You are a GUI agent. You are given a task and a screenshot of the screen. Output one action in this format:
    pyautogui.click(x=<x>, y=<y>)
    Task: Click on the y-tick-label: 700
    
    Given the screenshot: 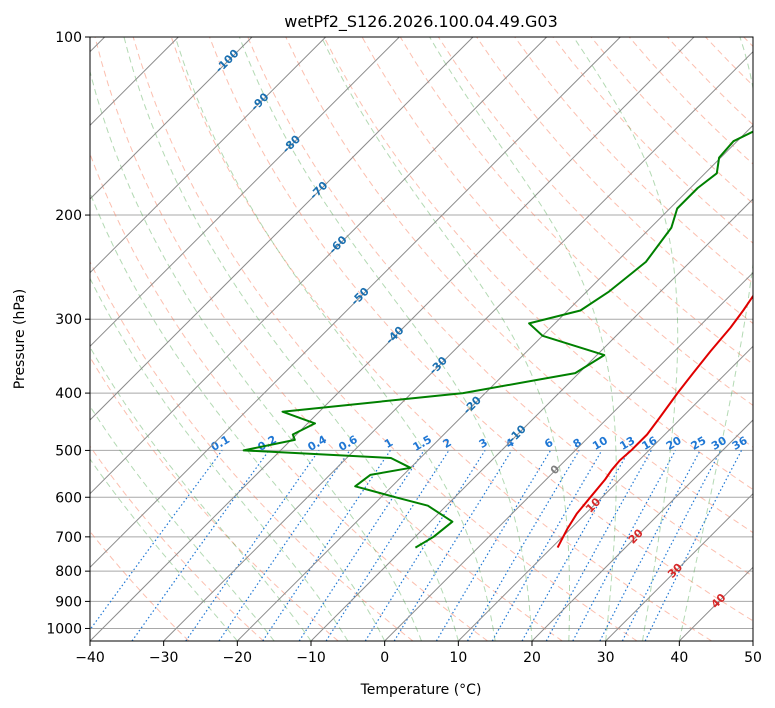 What is the action you would take?
    pyautogui.click(x=68, y=538)
    